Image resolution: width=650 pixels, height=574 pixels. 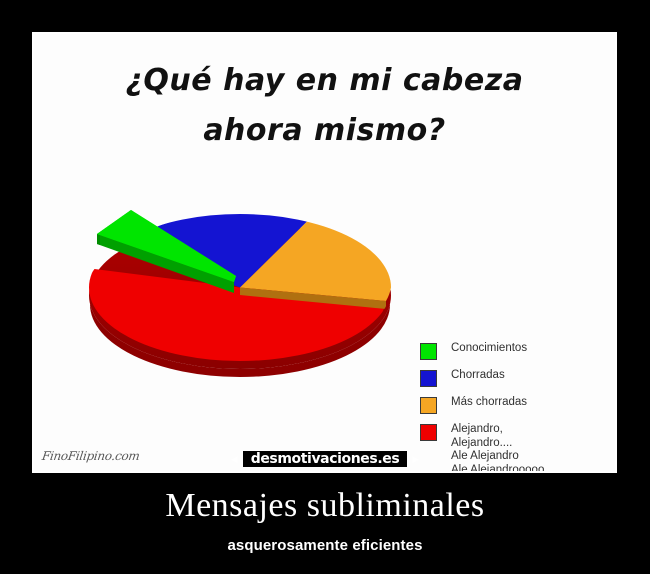 I want to click on legend-swatch-mas-chorradas, so click(x=428, y=405).